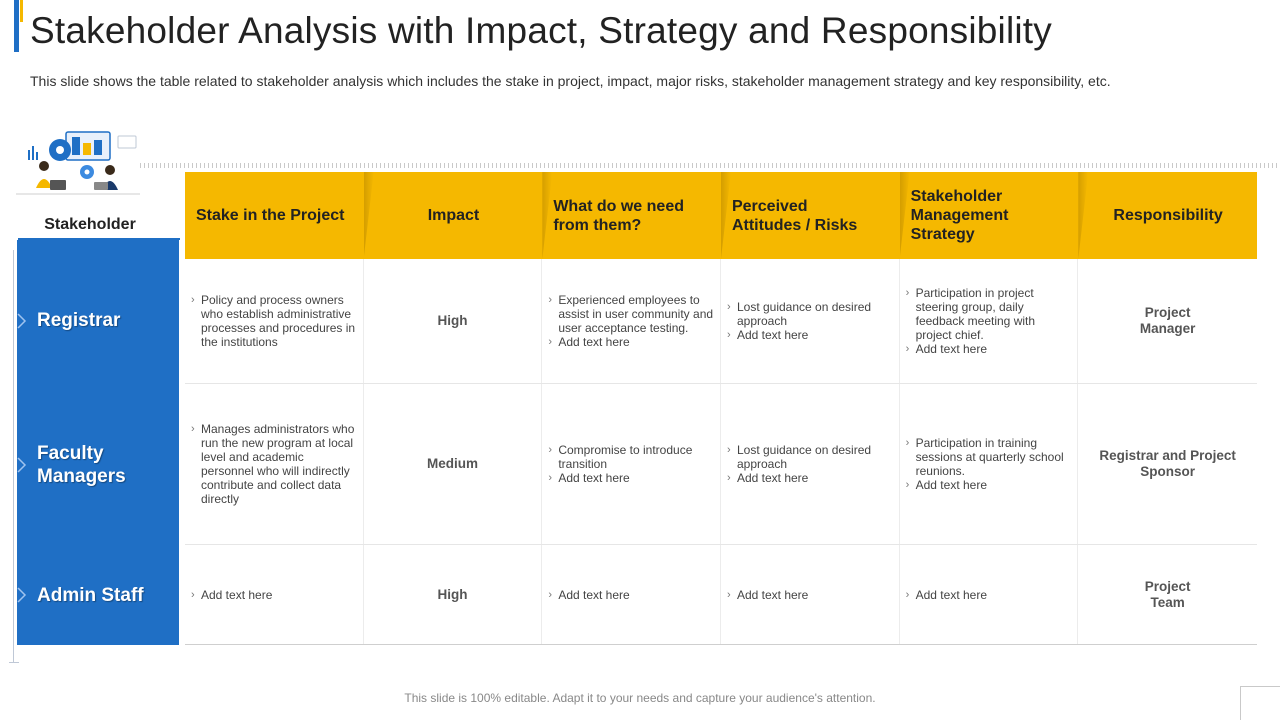 The height and width of the screenshot is (720, 1280). Describe the element at coordinates (16, 26) in the screenshot. I see `title-accent-bar` at that location.